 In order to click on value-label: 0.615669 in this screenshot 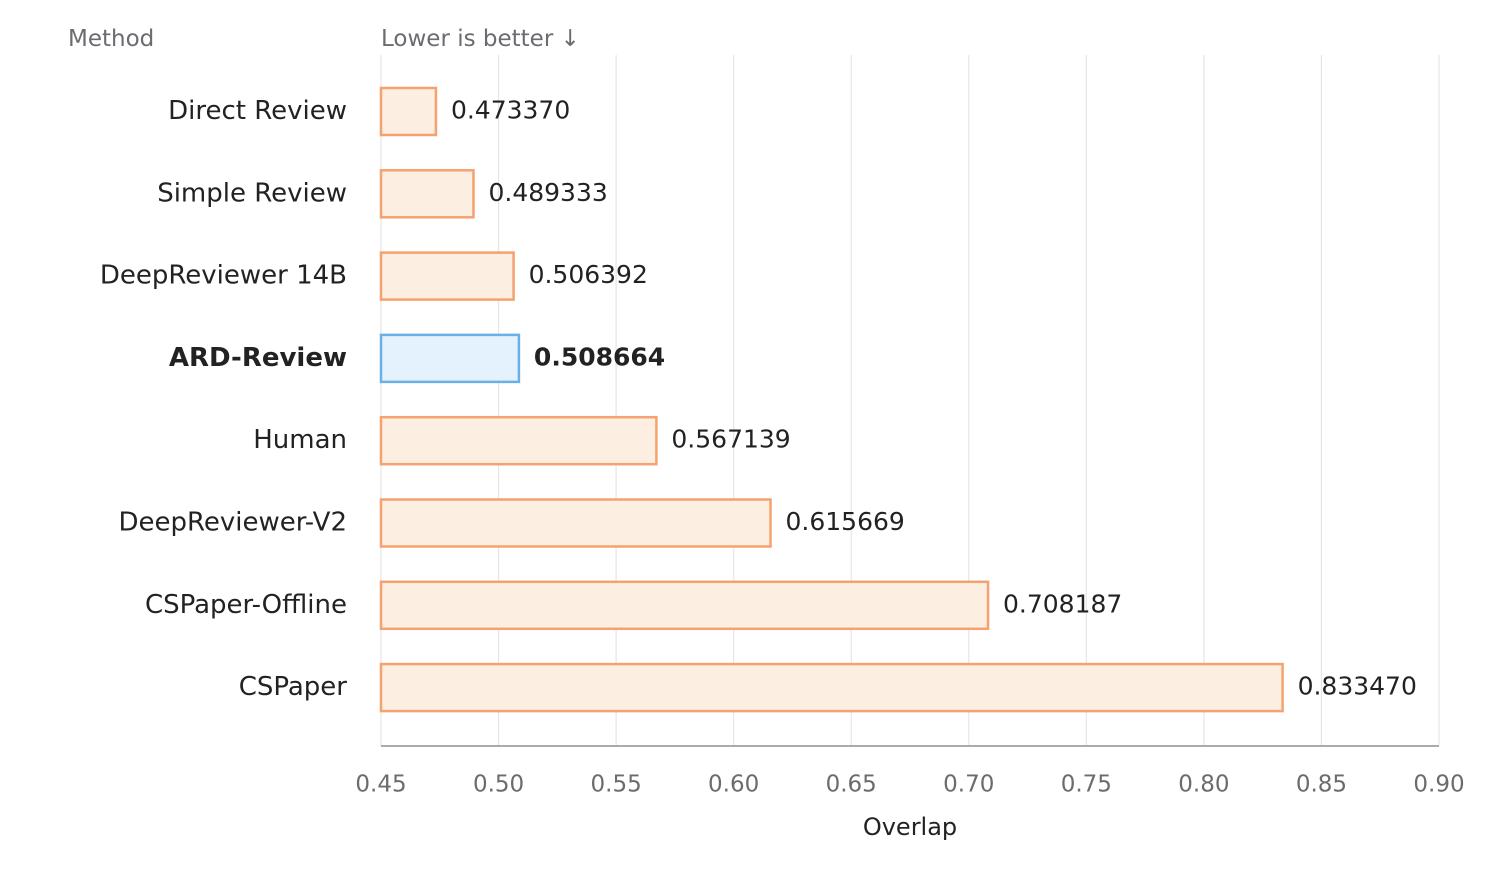, I will do `click(845, 521)`.